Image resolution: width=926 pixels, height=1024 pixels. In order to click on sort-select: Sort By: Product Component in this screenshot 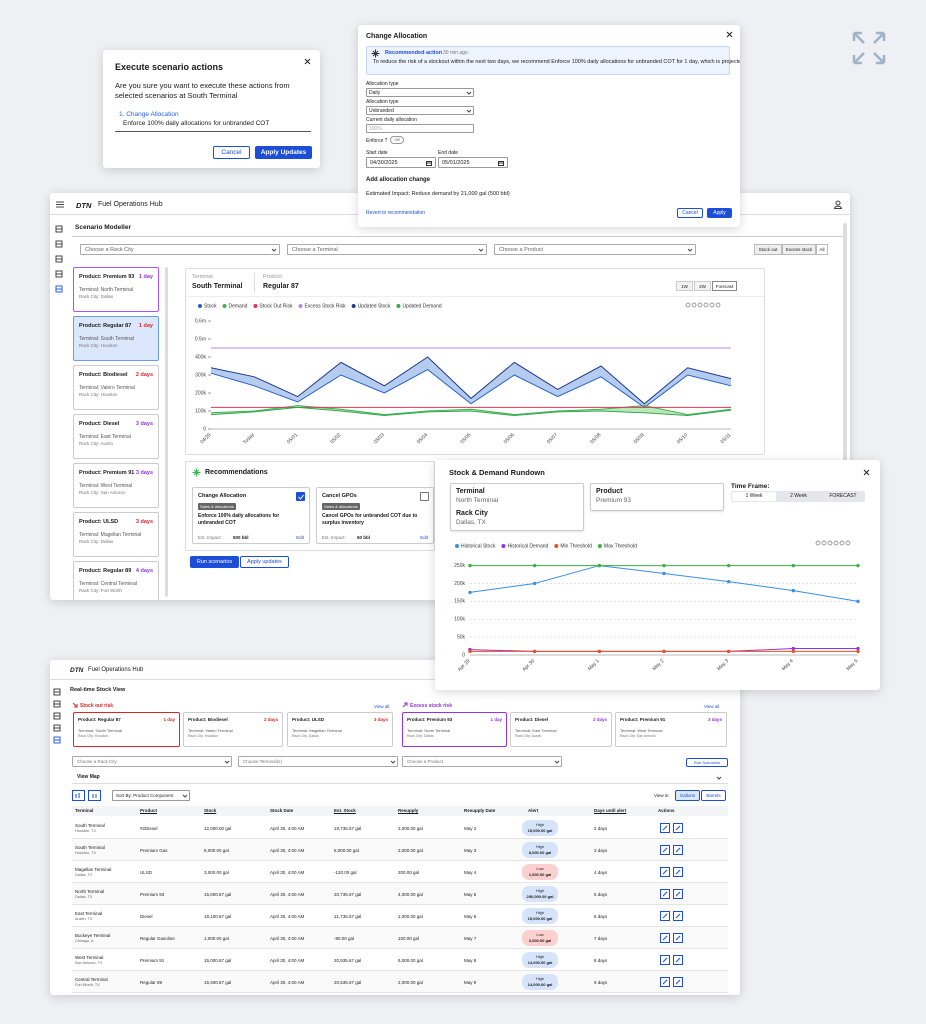, I will do `click(151, 795)`.